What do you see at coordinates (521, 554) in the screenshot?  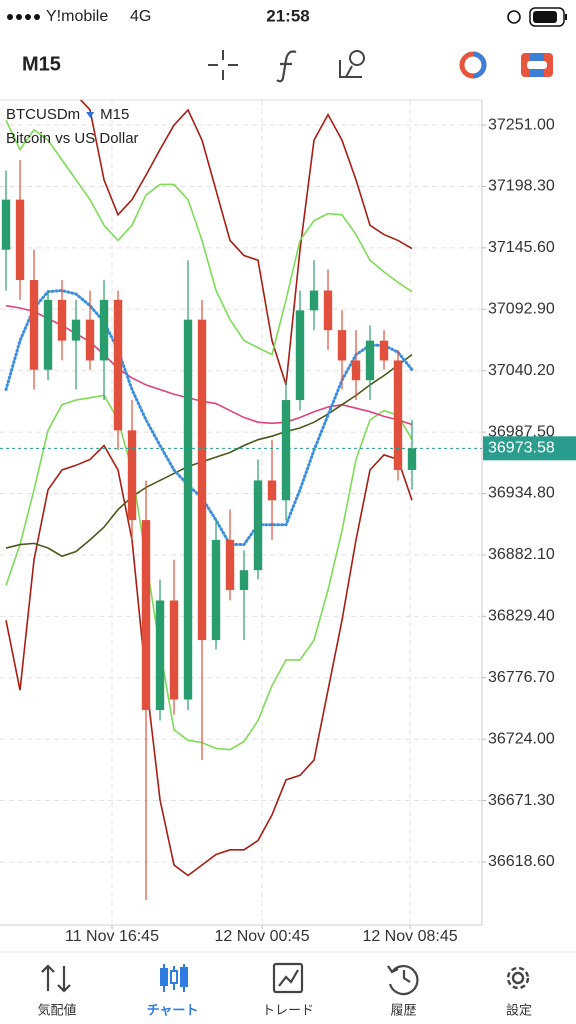 I see `y-tick-label: 36882.10` at bounding box center [521, 554].